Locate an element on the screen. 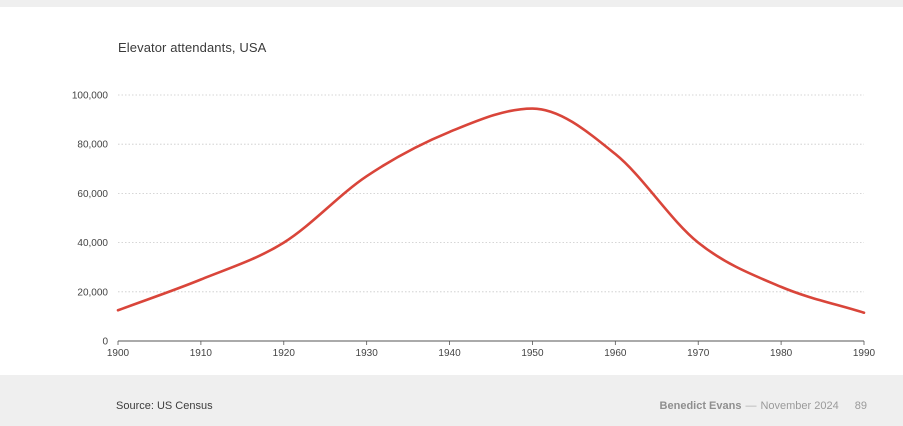  x-tick-label: 1910 is located at coordinates (201, 353).